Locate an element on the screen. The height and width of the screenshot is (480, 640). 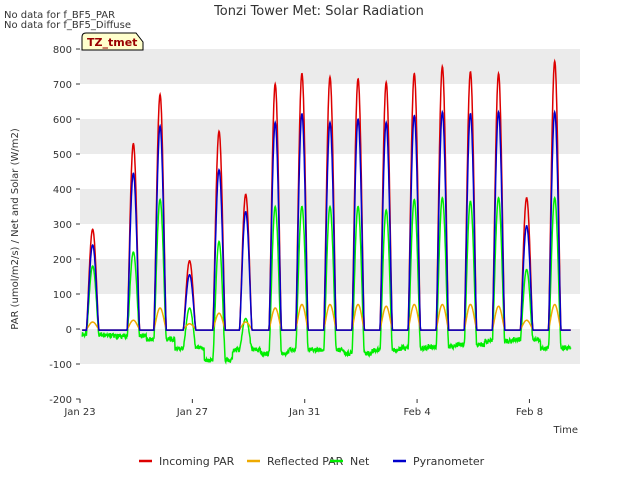
y-tick-label: 800 is located at coordinates (62, 50).